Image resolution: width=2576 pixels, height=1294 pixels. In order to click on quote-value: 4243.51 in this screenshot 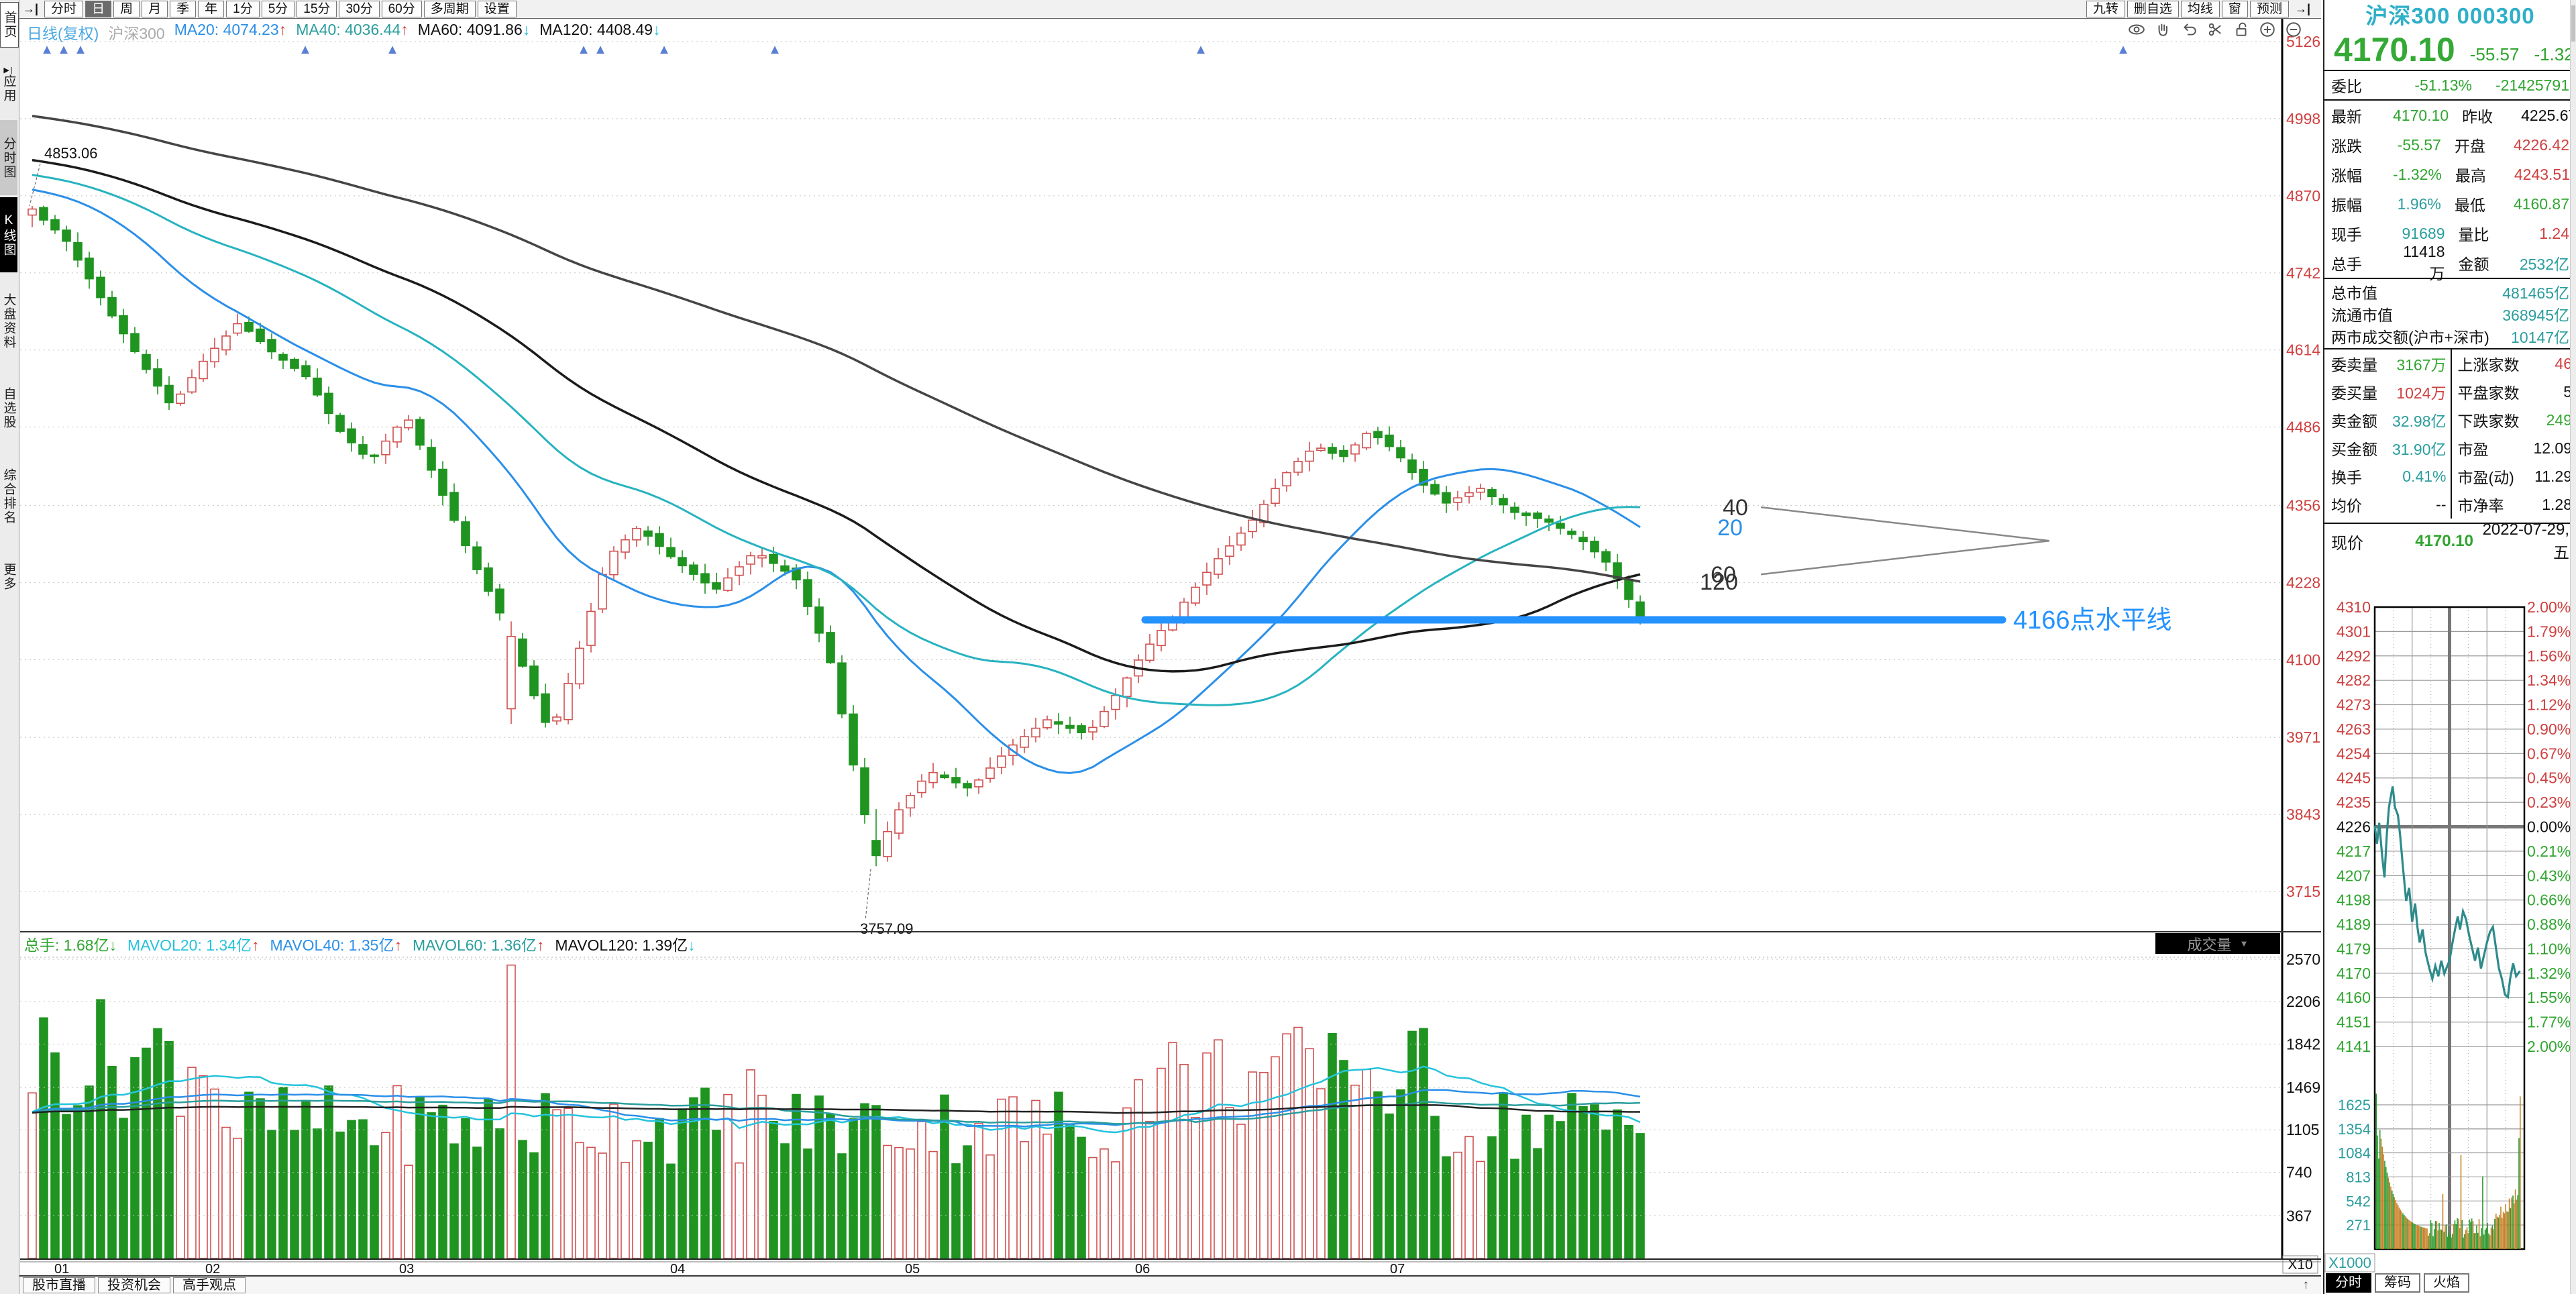, I will do `click(2542, 174)`.